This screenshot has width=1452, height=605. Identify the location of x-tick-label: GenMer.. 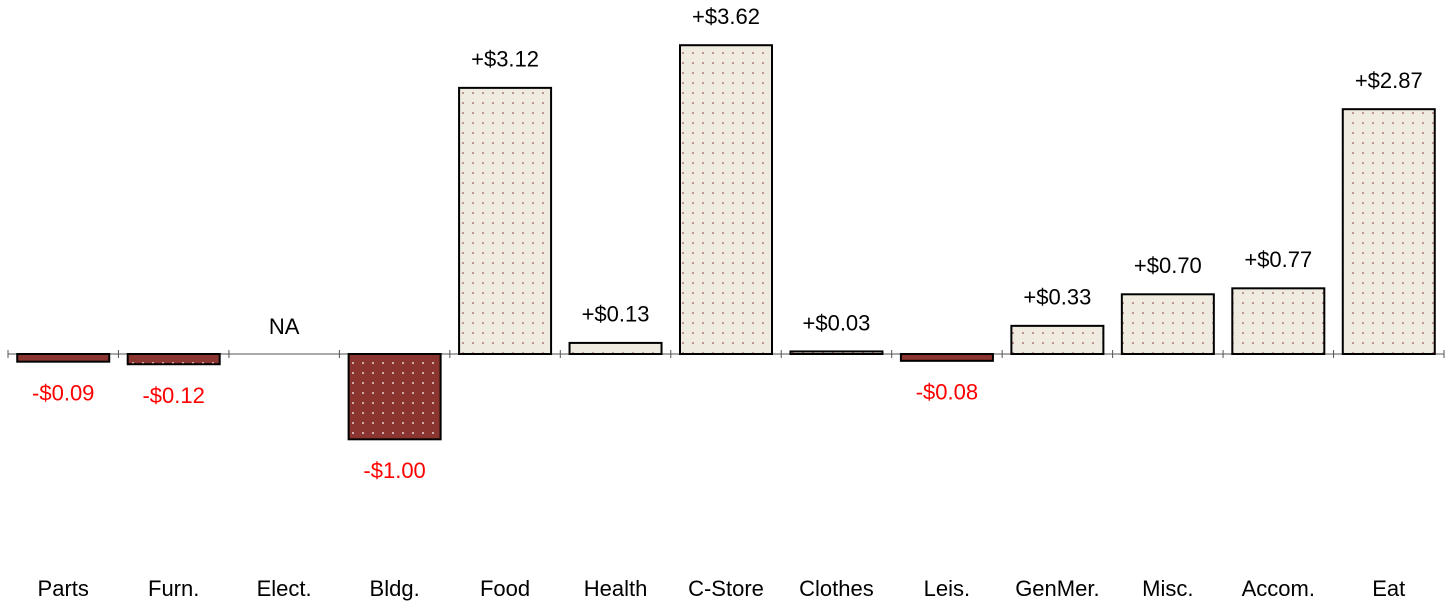
(1057, 588).